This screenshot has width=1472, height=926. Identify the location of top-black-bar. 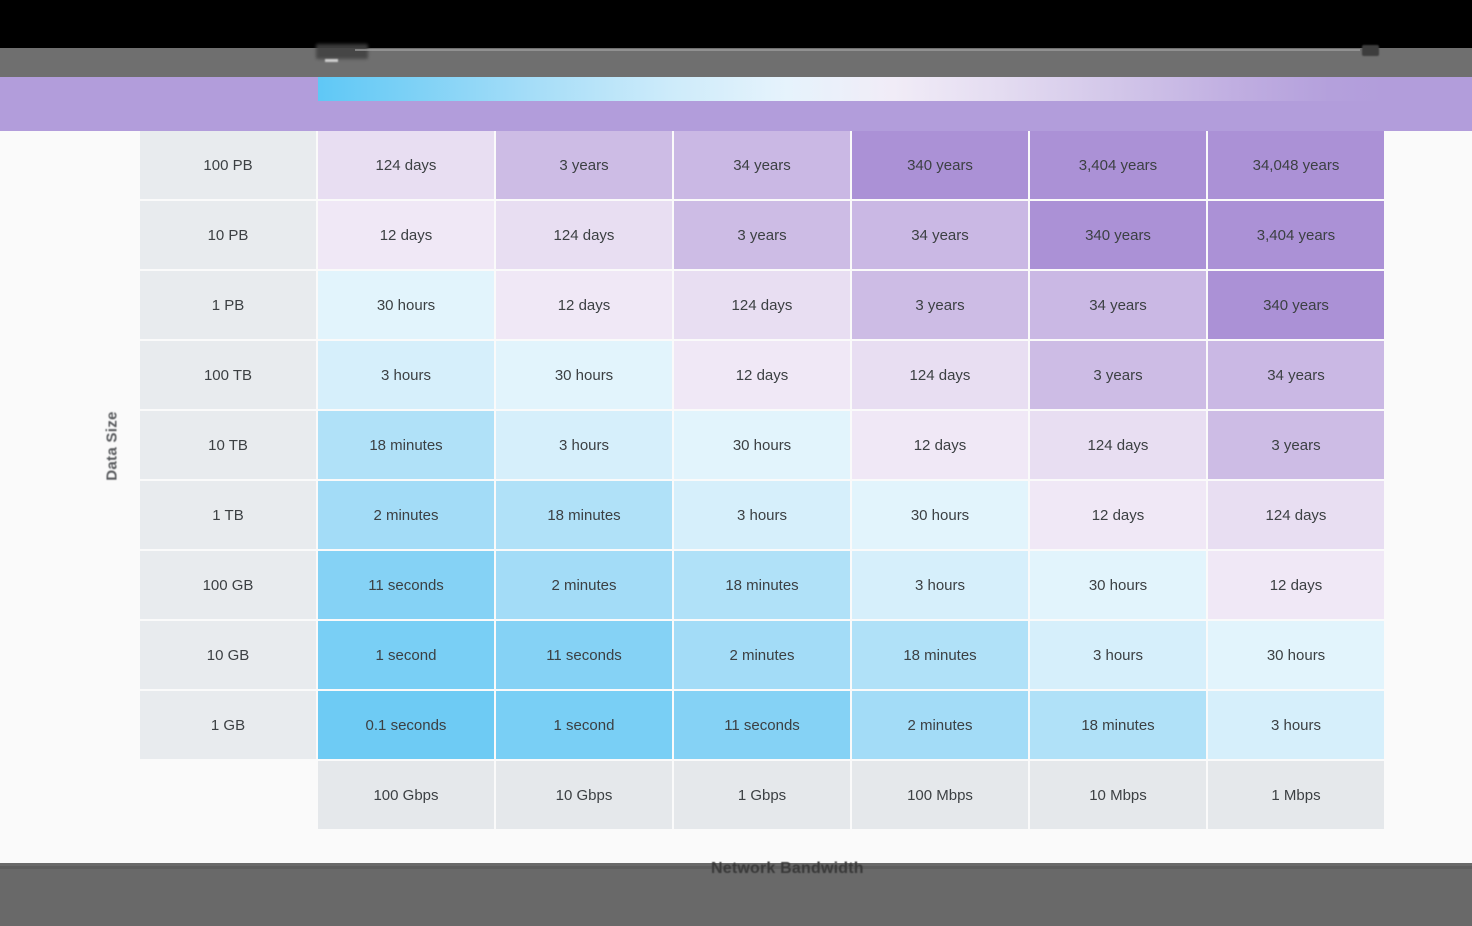
(736, 24).